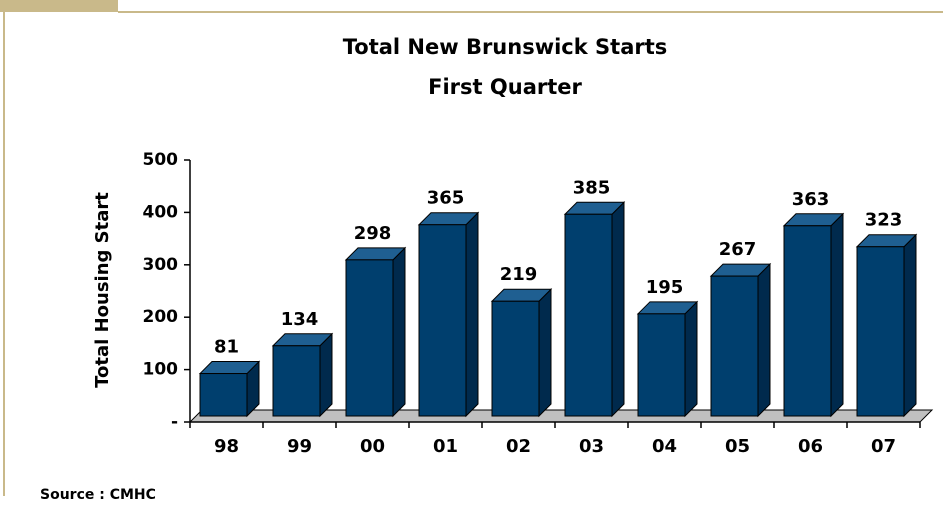 Image resolution: width=943 pixels, height=510 pixels. I want to click on y-tick-label: 400, so click(161, 212).